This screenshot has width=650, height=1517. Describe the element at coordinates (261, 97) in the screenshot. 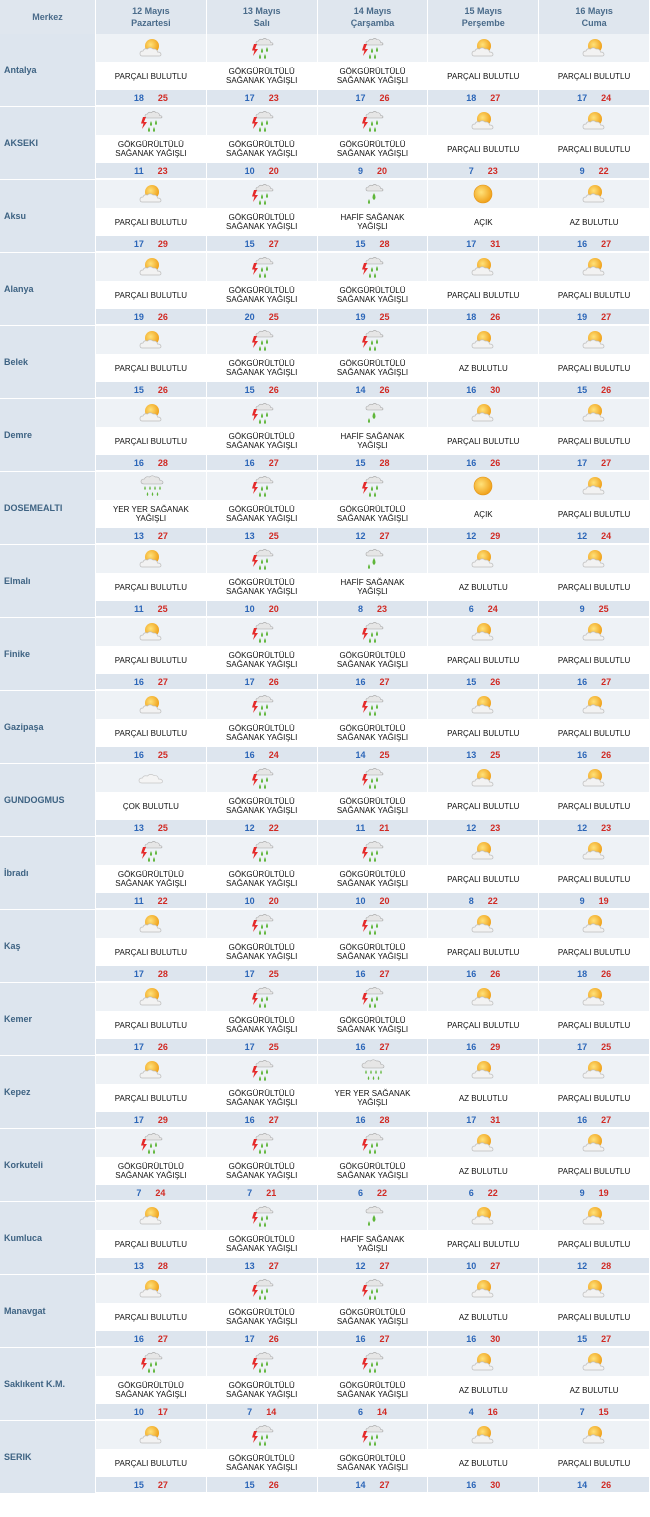

I see `temperature-row: 17 23` at that location.